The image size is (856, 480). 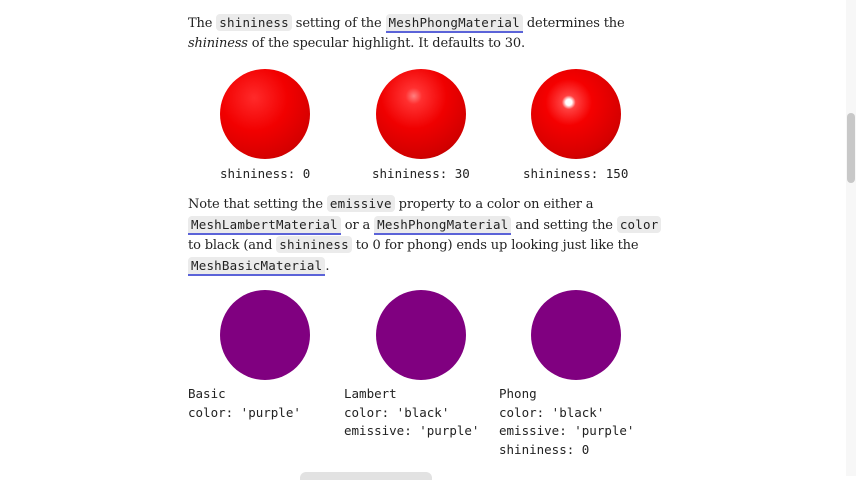 I want to click on text: or a, so click(x=357, y=225).